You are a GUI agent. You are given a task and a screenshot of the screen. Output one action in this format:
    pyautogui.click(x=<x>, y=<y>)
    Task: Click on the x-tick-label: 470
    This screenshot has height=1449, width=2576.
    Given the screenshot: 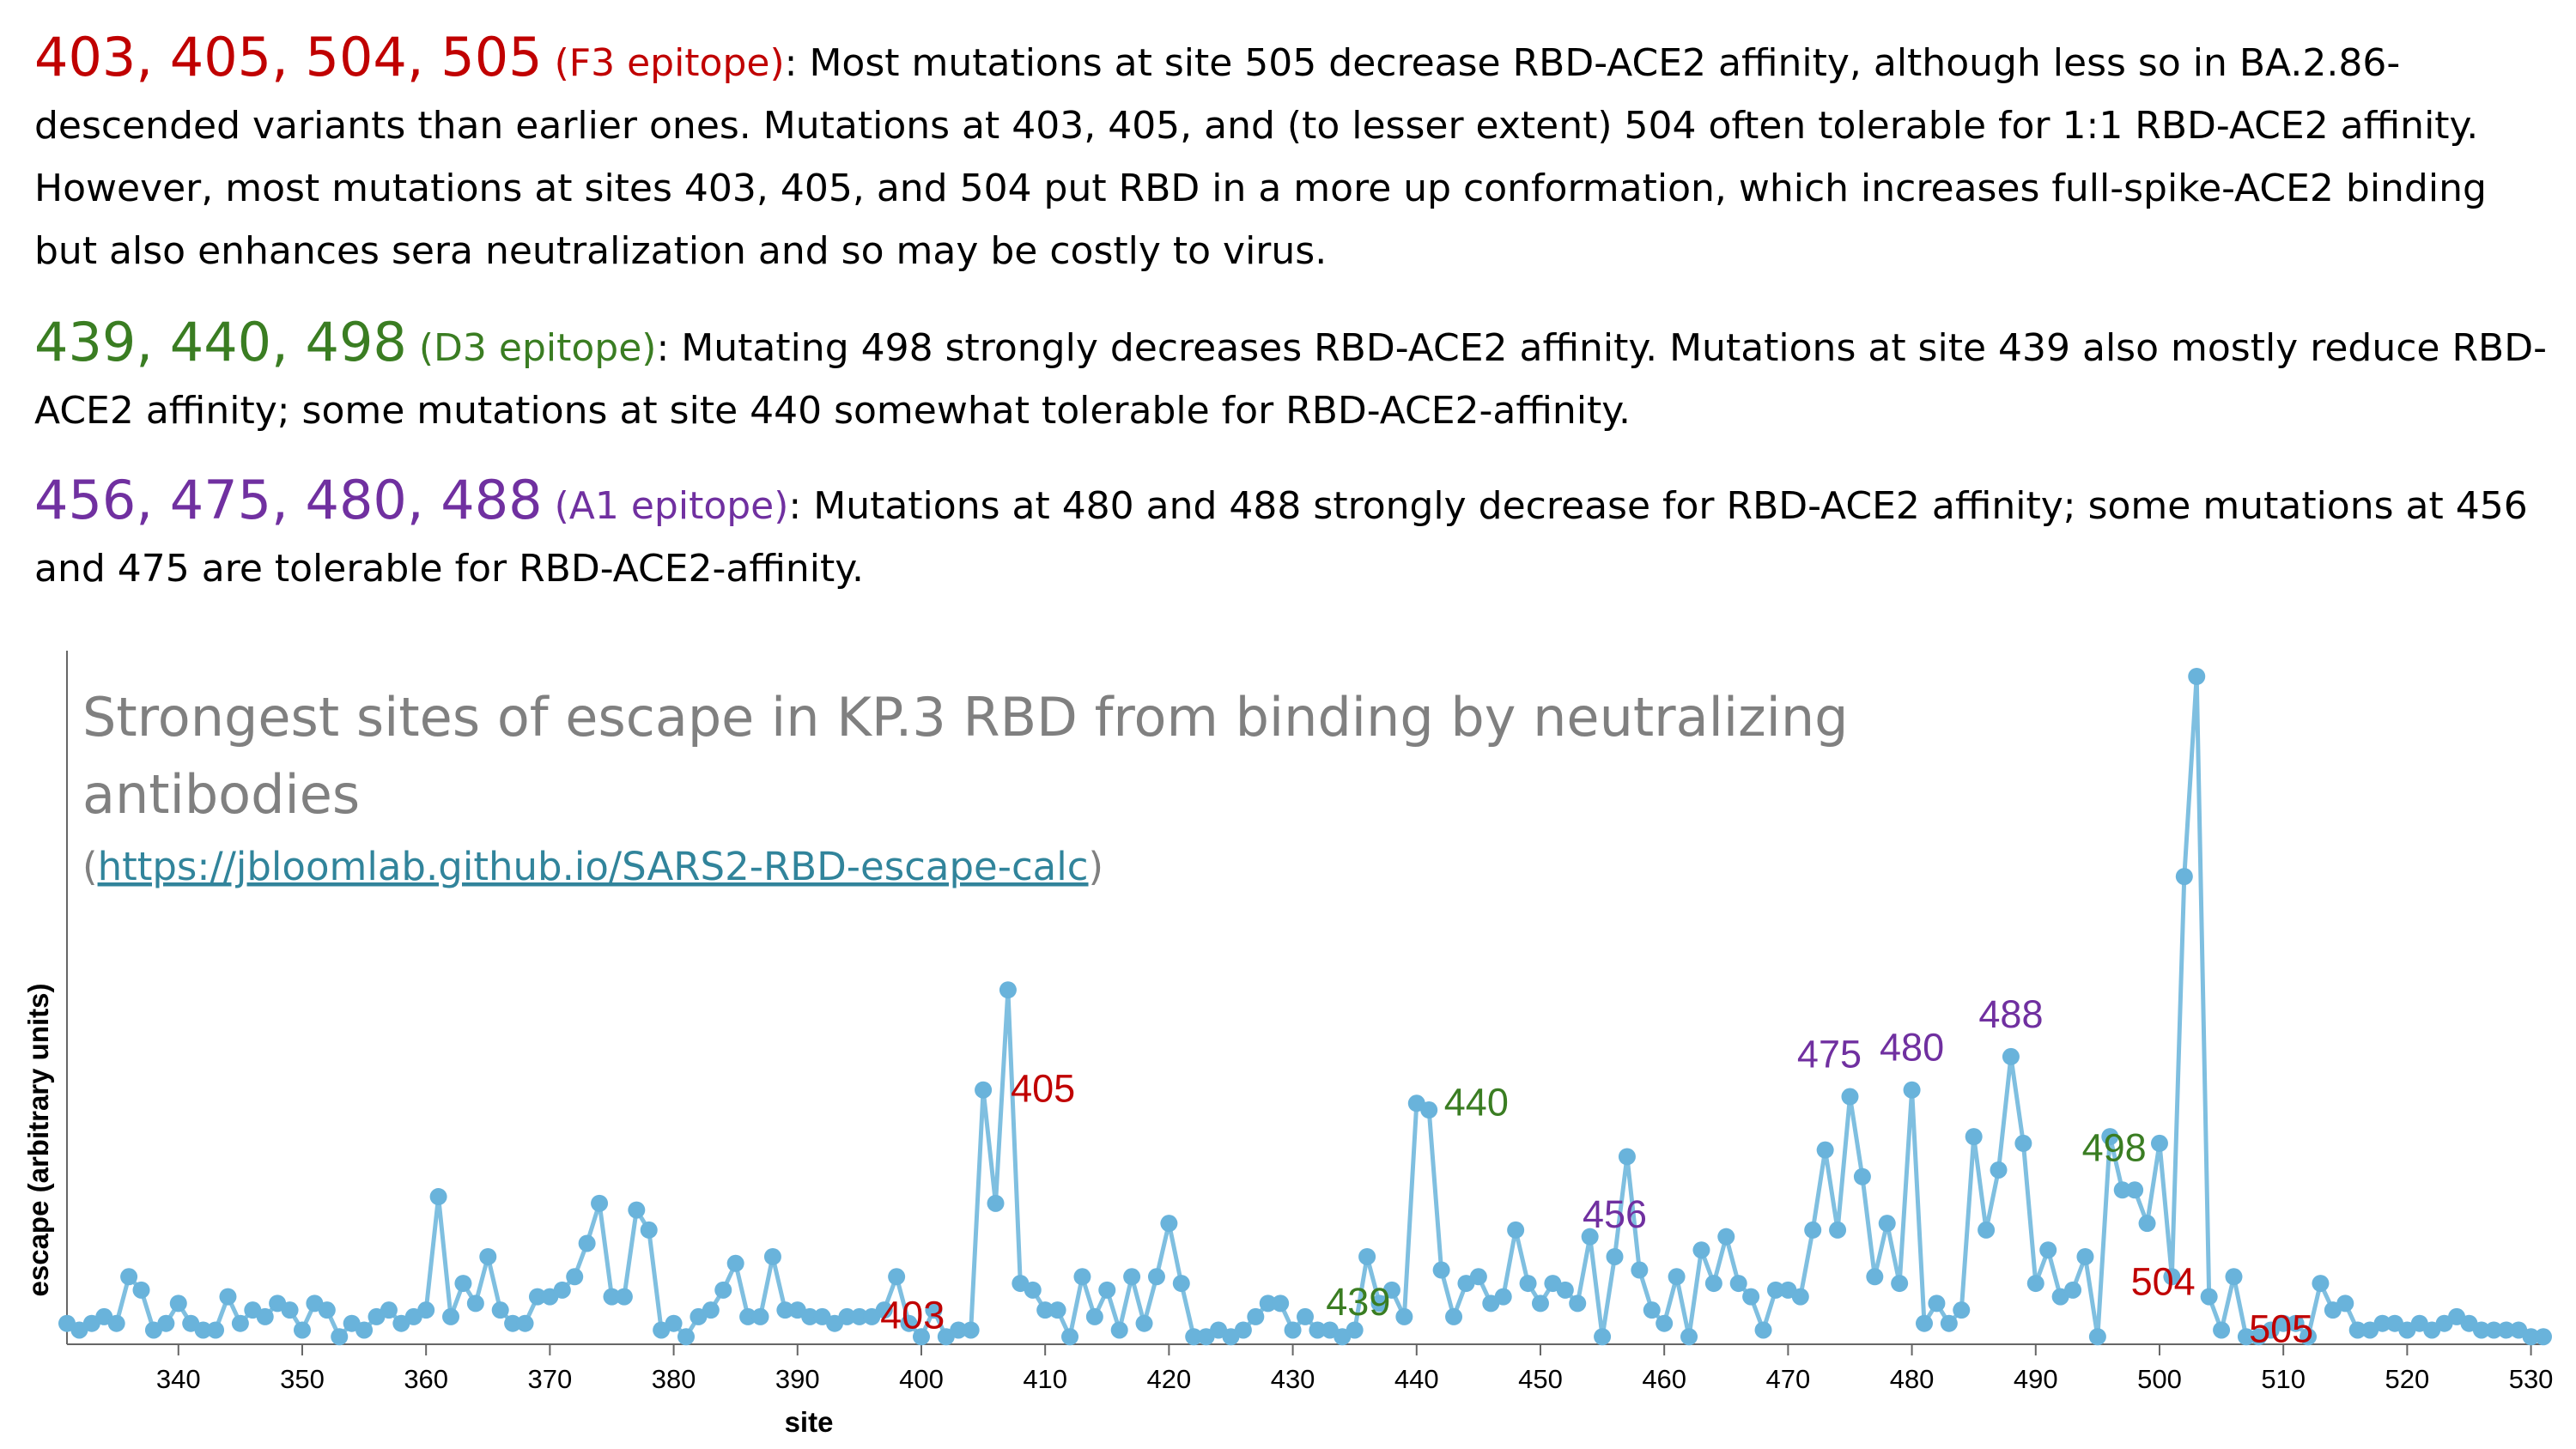 What is the action you would take?
    pyautogui.click(x=1789, y=1379)
    